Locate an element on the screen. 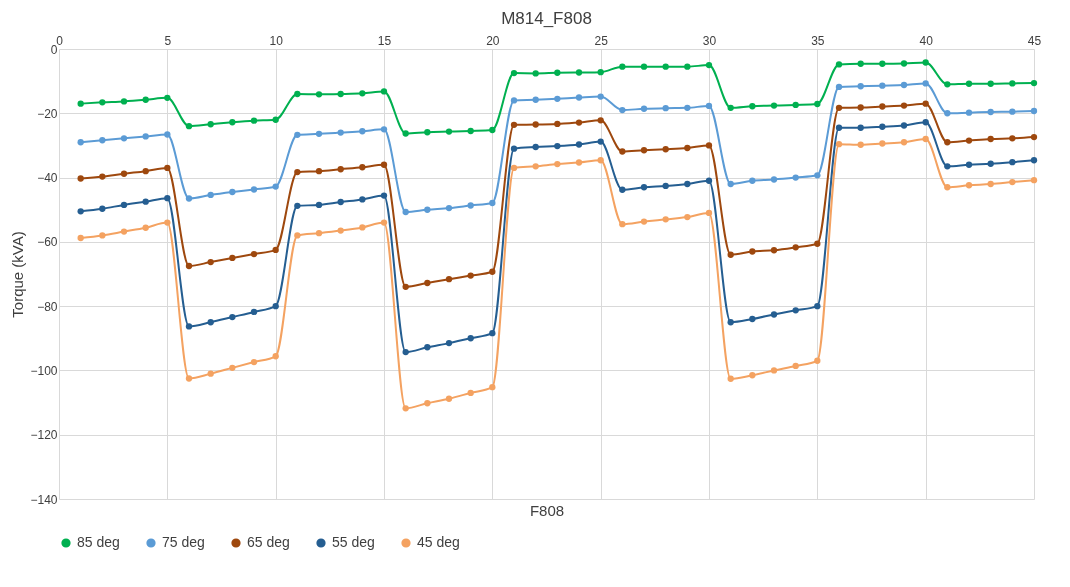 Image resolution: width=1070 pixels, height=587 pixels. x-tick-label: 45 is located at coordinates (1034, 40).